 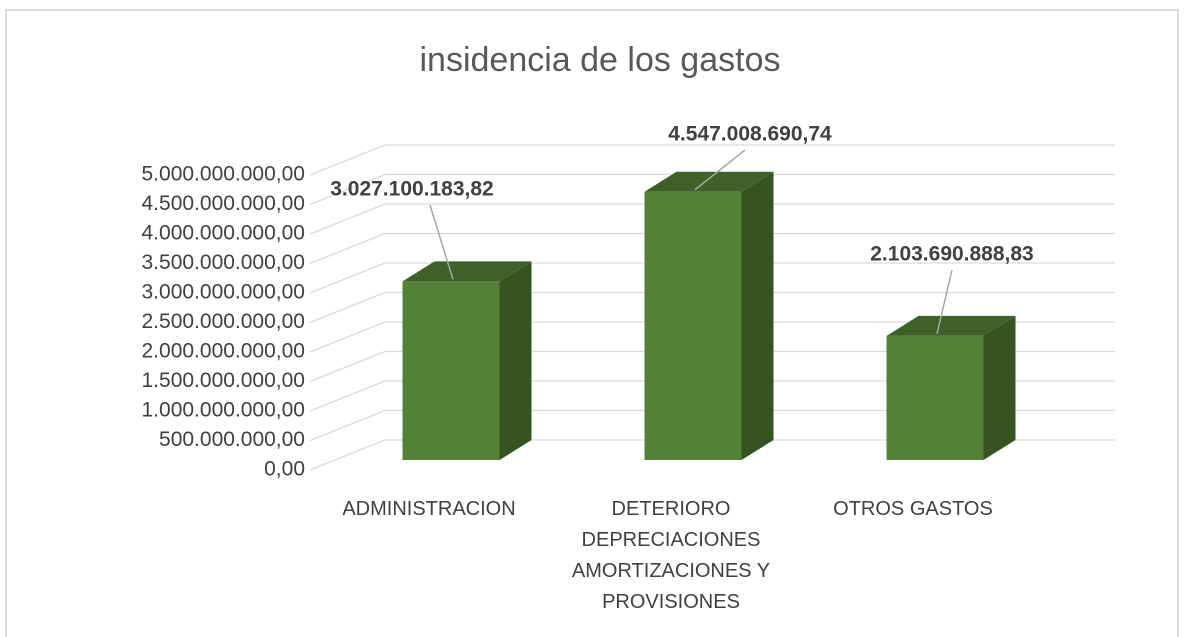 I want to click on y-tick-label: 4.000.000.000,00, so click(x=224, y=233).